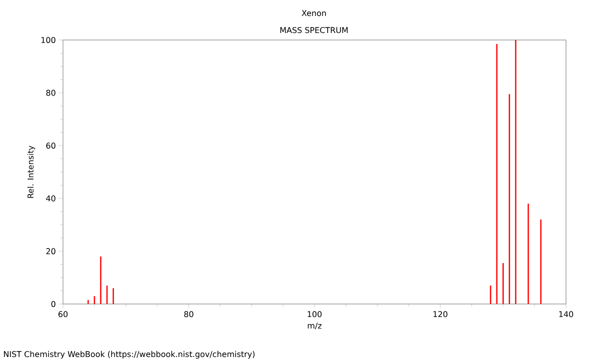  What do you see at coordinates (129, 354) in the screenshot?
I see `text: NIST Chemistry WebBook (https://webbook.nist.gov/chemistry)` at bounding box center [129, 354].